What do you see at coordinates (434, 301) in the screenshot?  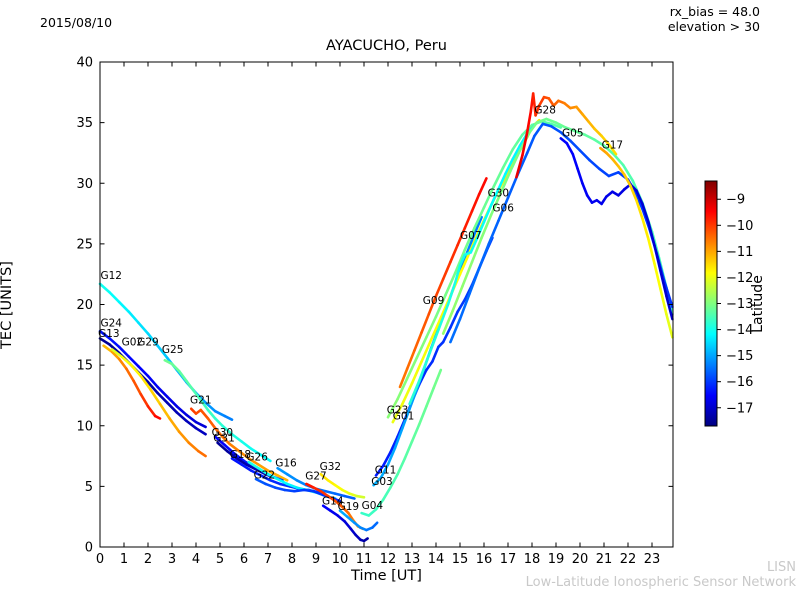 I see `svg-text: G09` at bounding box center [434, 301].